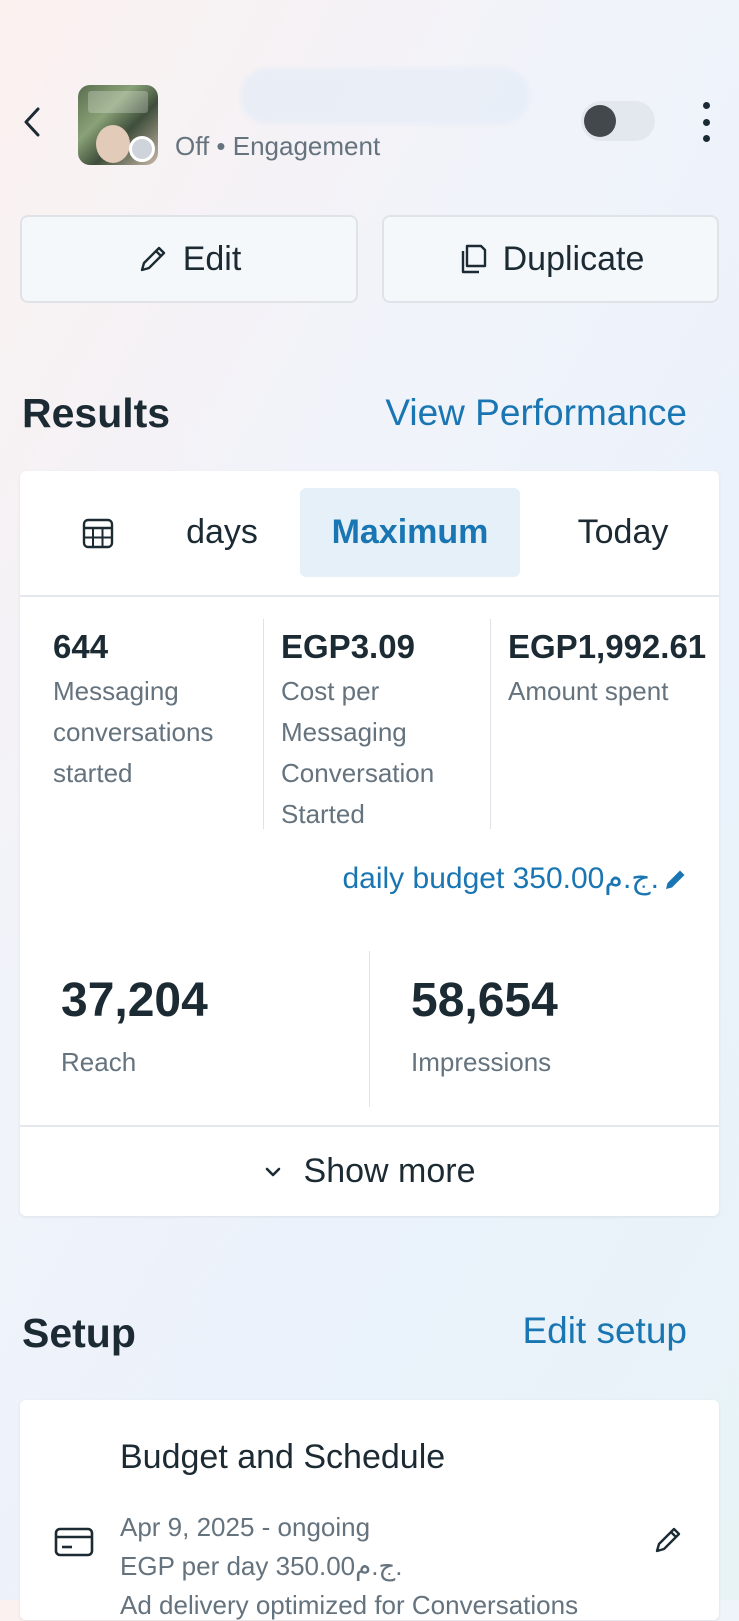 The height and width of the screenshot is (1621, 739). I want to click on calendar-icon, so click(98, 533).